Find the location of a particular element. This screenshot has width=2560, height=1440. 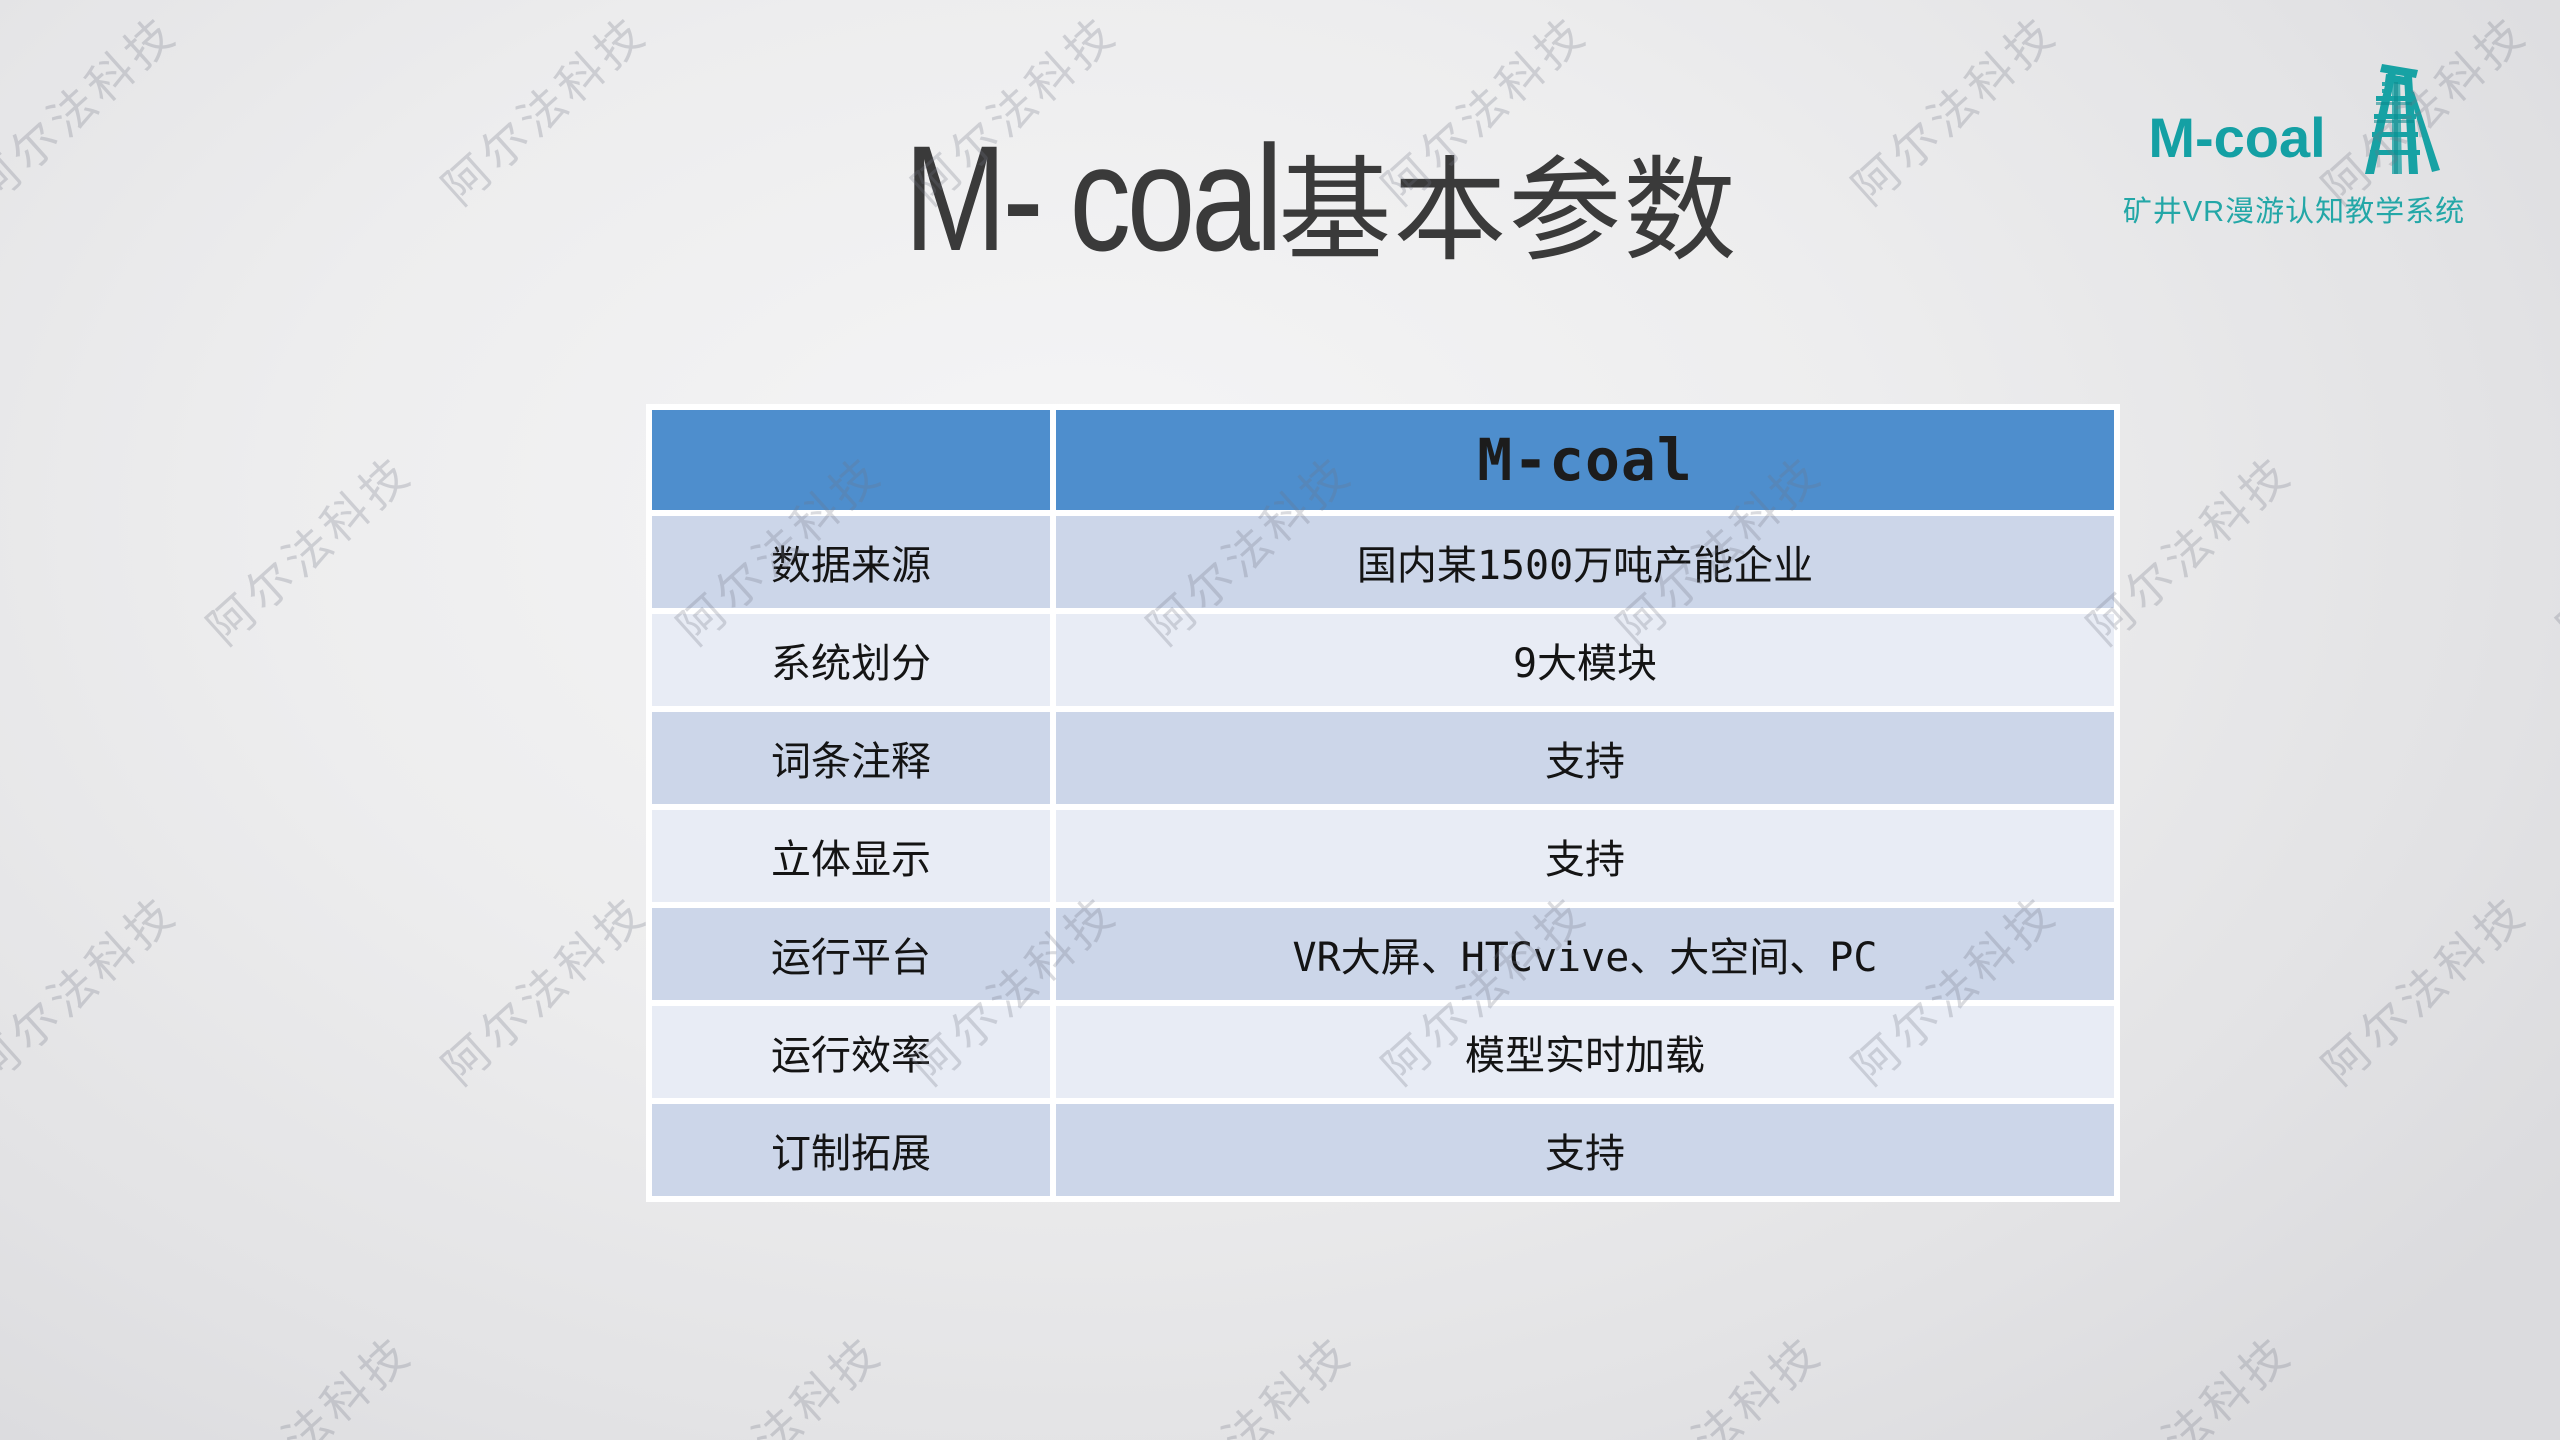

table-row-value: VR大屏、HTCvive、大空间、PC is located at coordinates (1585, 954).